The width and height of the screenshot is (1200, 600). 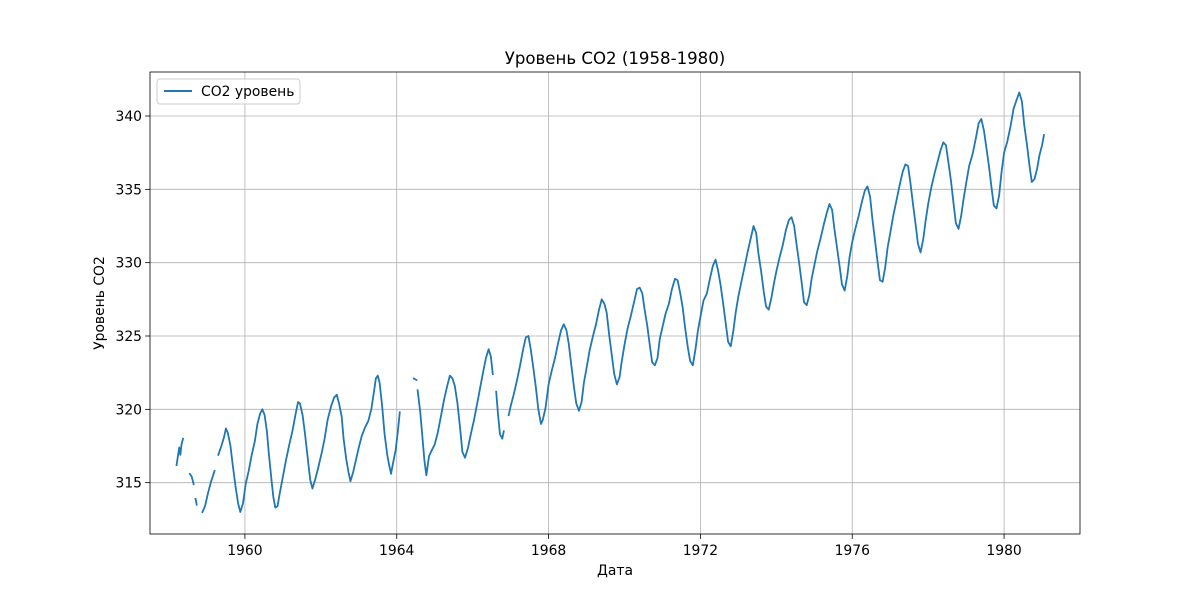 What do you see at coordinates (100, 303) in the screenshot?
I see `y-axis-label: Уровень CO2` at bounding box center [100, 303].